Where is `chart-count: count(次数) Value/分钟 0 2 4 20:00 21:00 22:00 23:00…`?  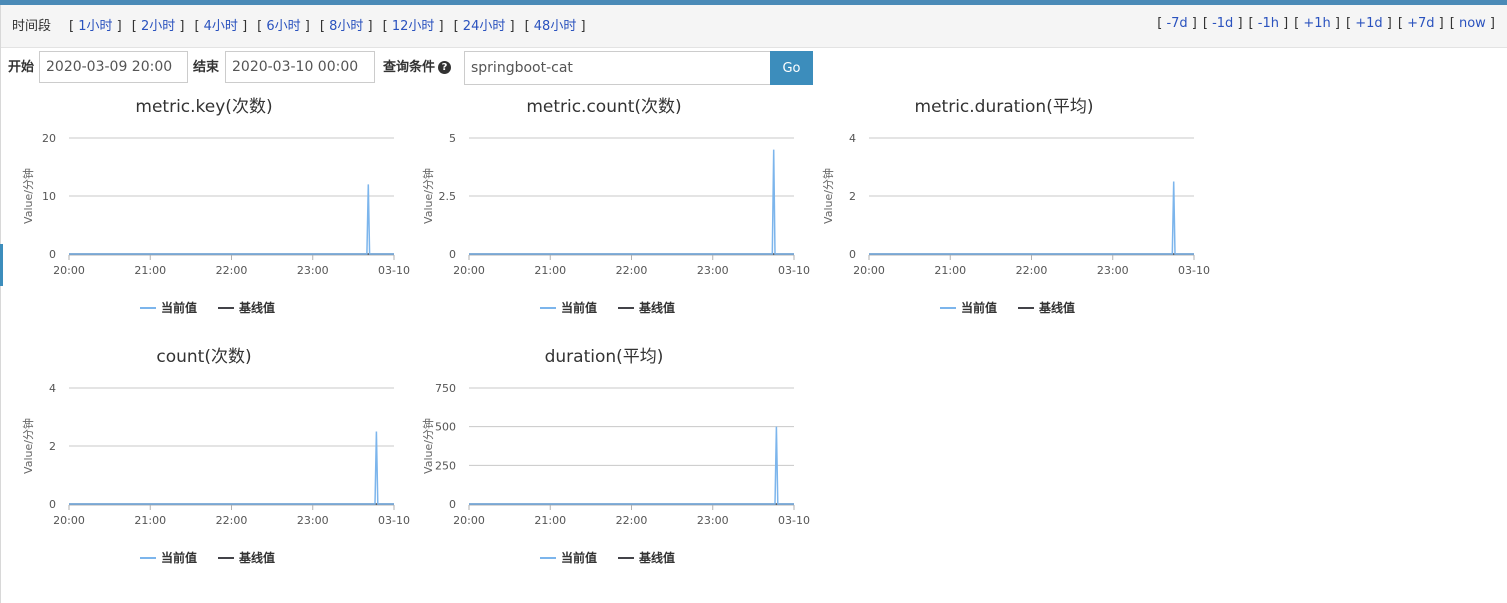 chart-count: count(次数) Value/分钟 0 2 4 20:00 21:00 22:00 23:00… is located at coordinates (207, 460).